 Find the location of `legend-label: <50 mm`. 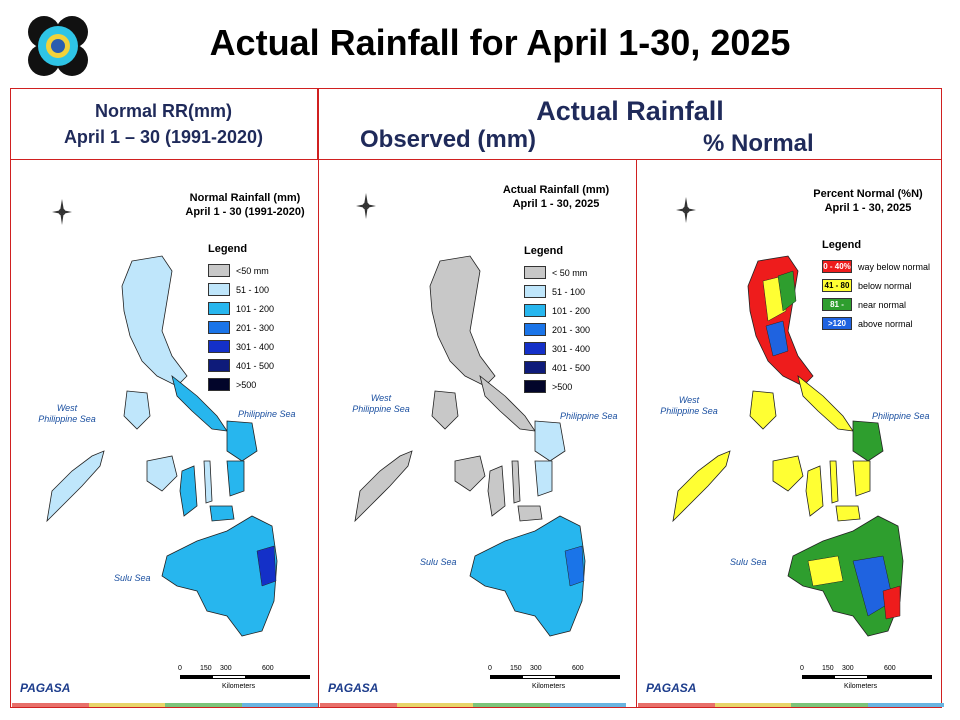

legend-label: <50 mm is located at coordinates (252, 270).